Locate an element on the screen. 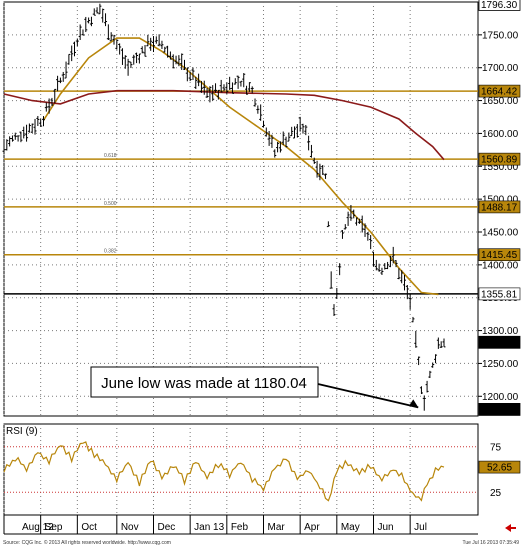 This screenshot has height=548, width=522. y-tick-label: 1500.00 is located at coordinates (500, 200).